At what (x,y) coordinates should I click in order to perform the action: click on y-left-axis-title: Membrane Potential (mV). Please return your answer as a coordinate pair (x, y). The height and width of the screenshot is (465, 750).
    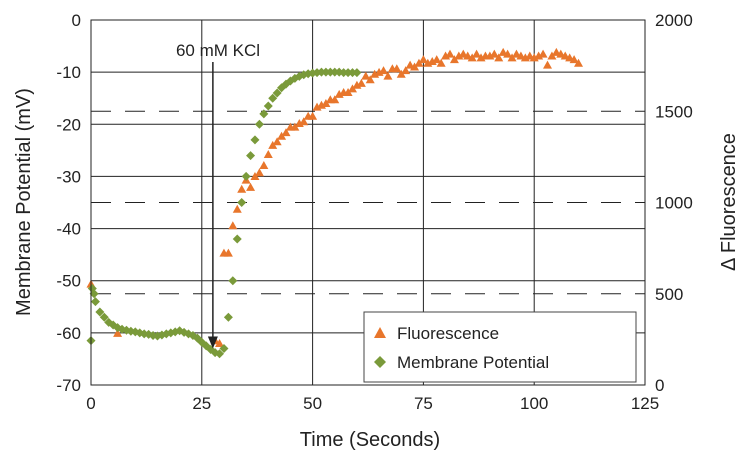
    Looking at the image, I should click on (24, 202).